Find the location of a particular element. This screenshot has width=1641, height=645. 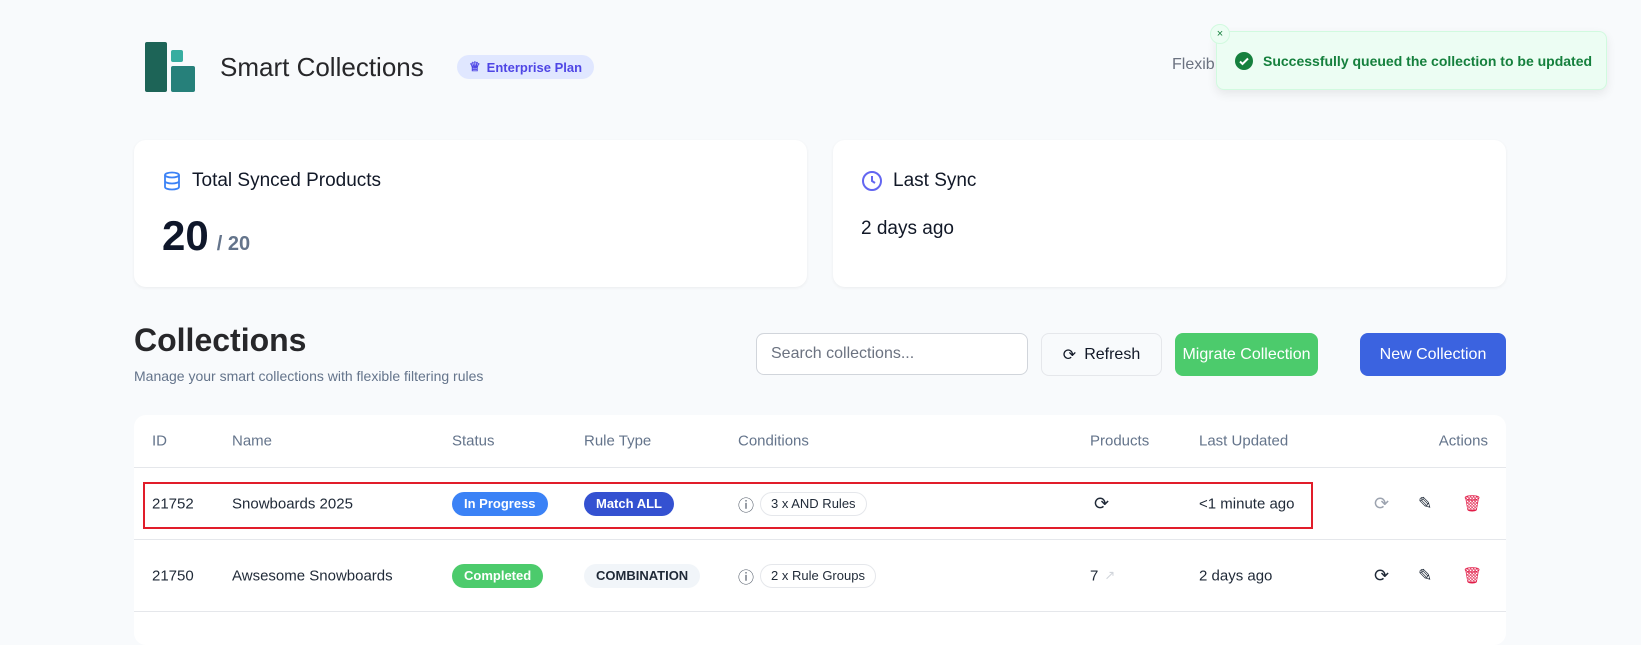

refresh-button: ⟳ Refresh is located at coordinates (1101, 354).